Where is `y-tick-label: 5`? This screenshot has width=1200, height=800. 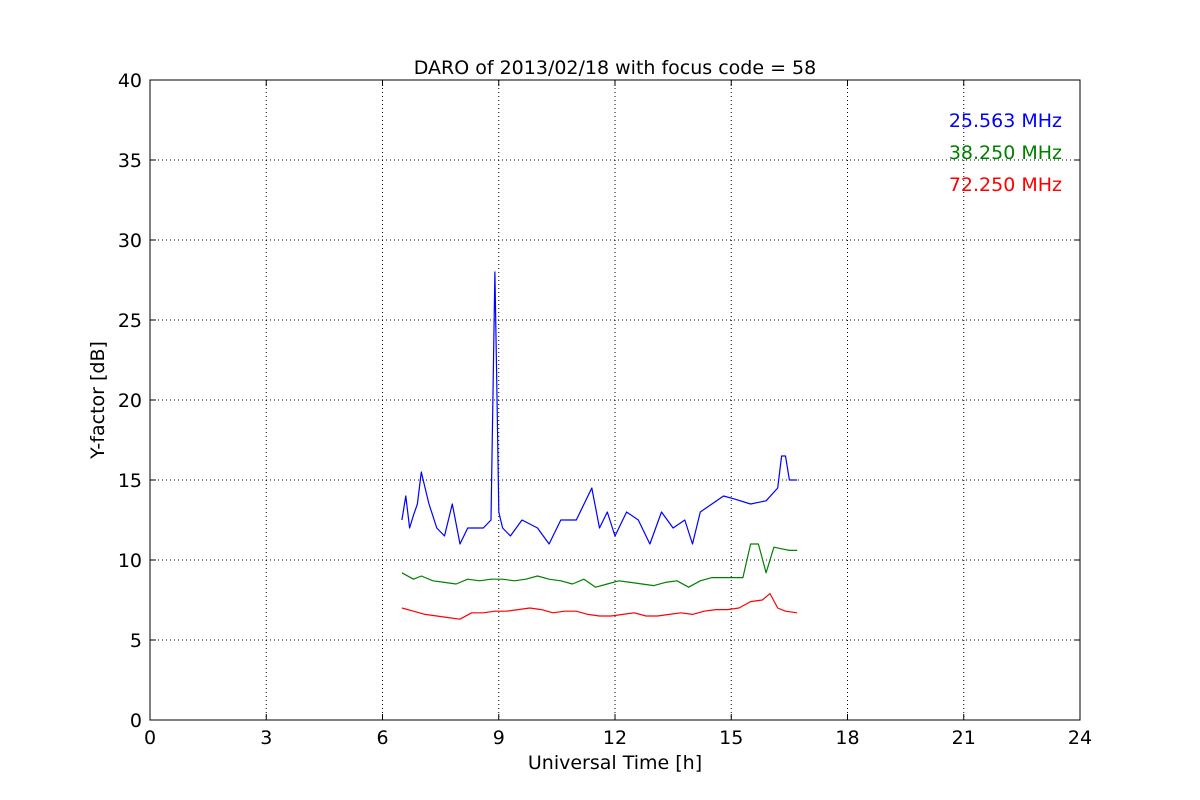 y-tick-label: 5 is located at coordinates (136, 641).